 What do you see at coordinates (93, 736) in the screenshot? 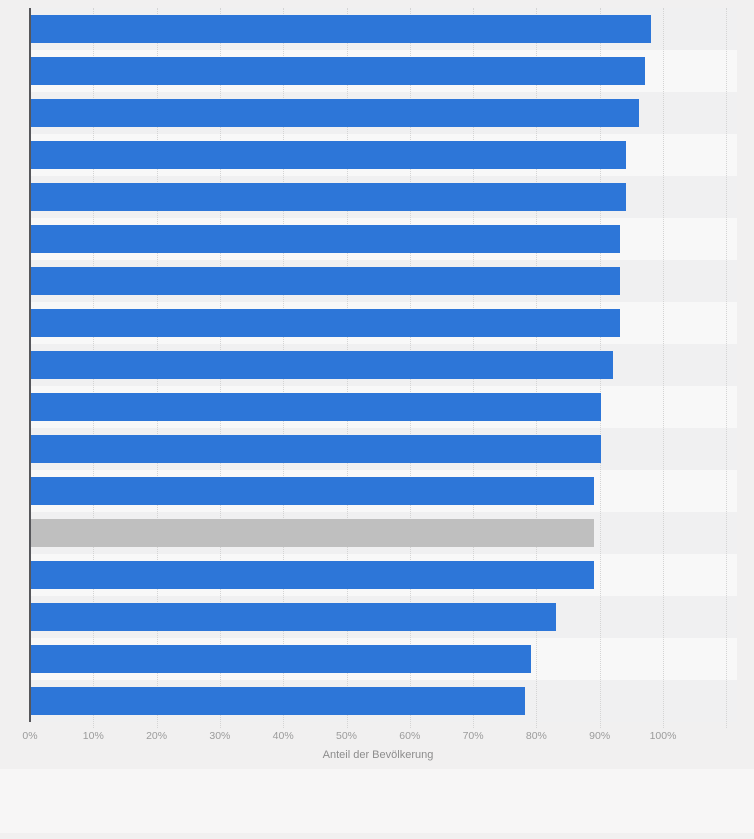
I see `x-tick-label: 10%` at bounding box center [93, 736].